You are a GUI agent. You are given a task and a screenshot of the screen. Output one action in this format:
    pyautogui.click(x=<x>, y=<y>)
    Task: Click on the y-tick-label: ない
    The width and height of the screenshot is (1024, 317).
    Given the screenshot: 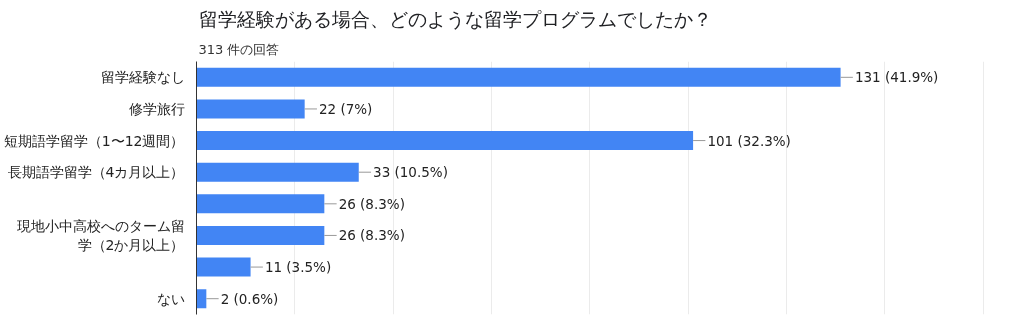 What is the action you would take?
    pyautogui.click(x=170, y=298)
    